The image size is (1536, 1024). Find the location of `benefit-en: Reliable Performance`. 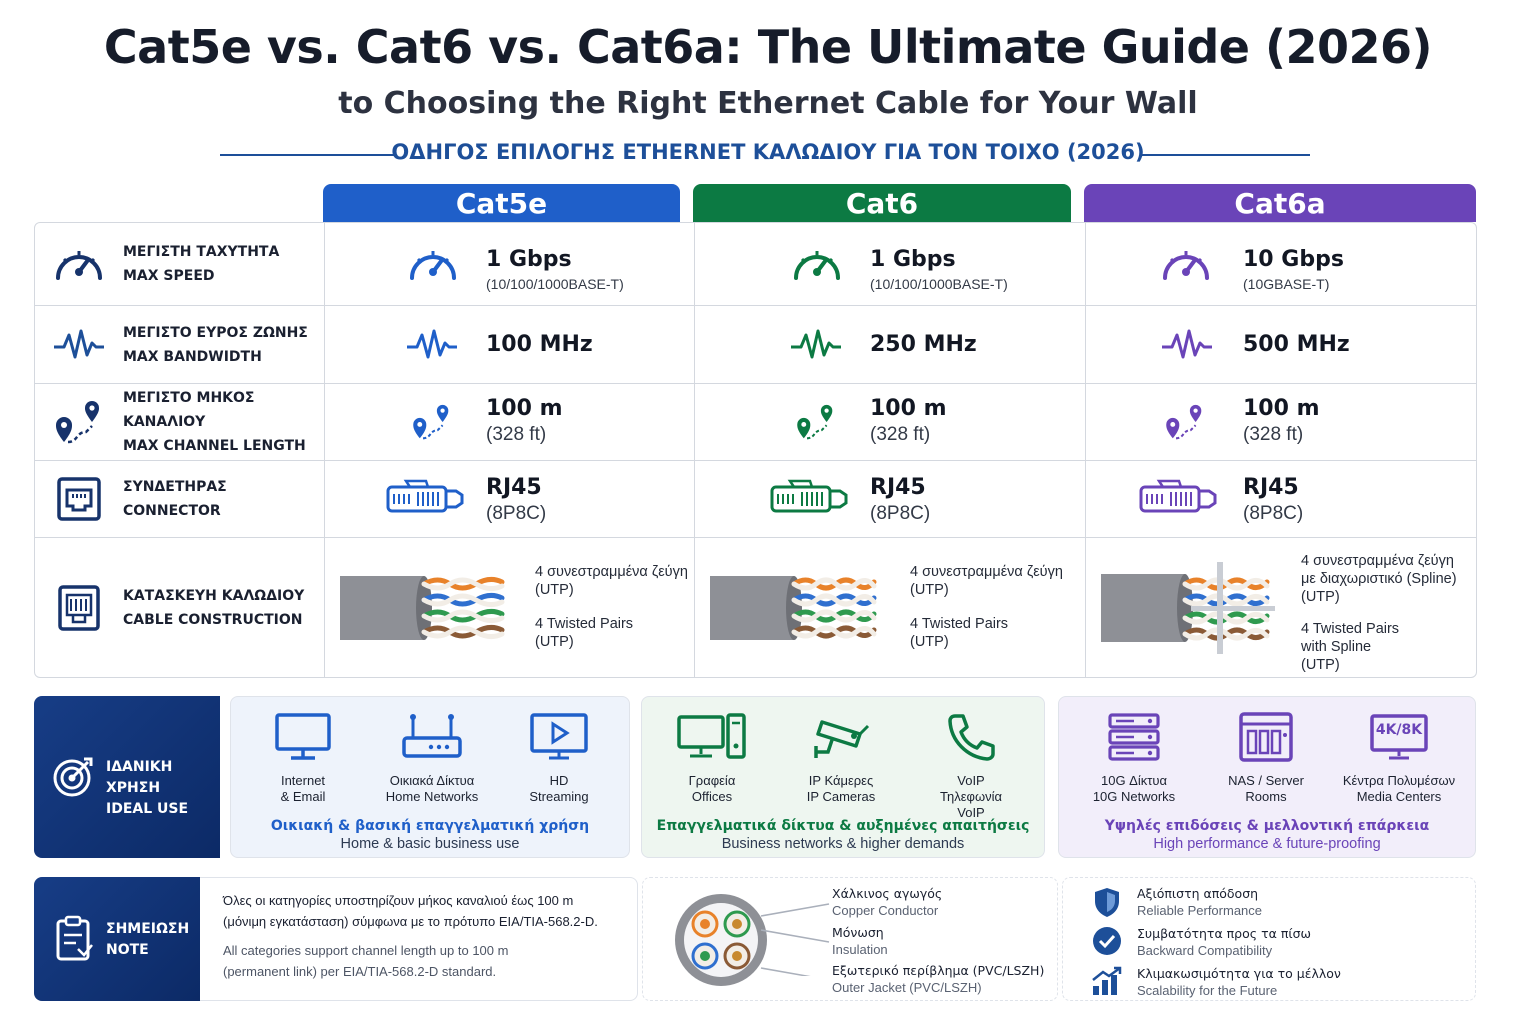

benefit-en: Reliable Performance is located at coordinates (1200, 910).